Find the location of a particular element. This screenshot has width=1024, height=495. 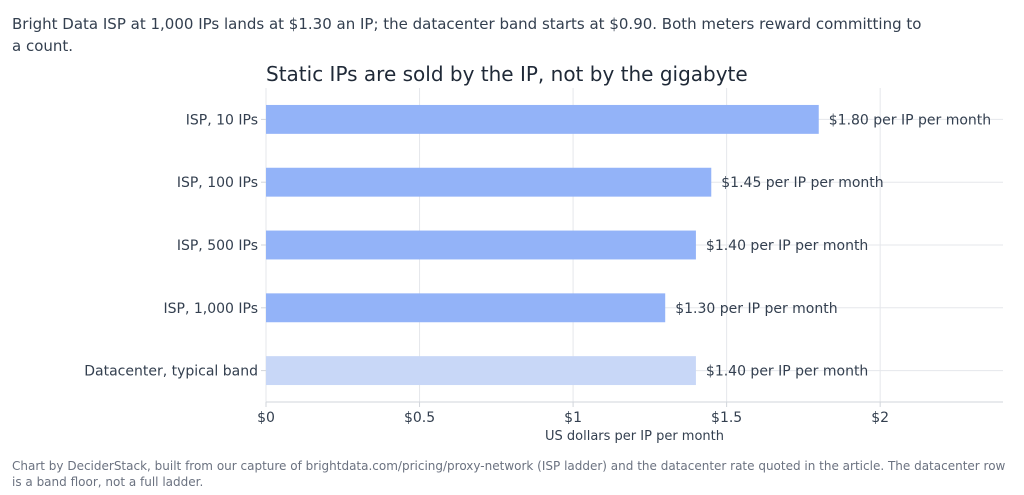

x-axis-title: US dollars per IP per month is located at coordinates (634, 436).